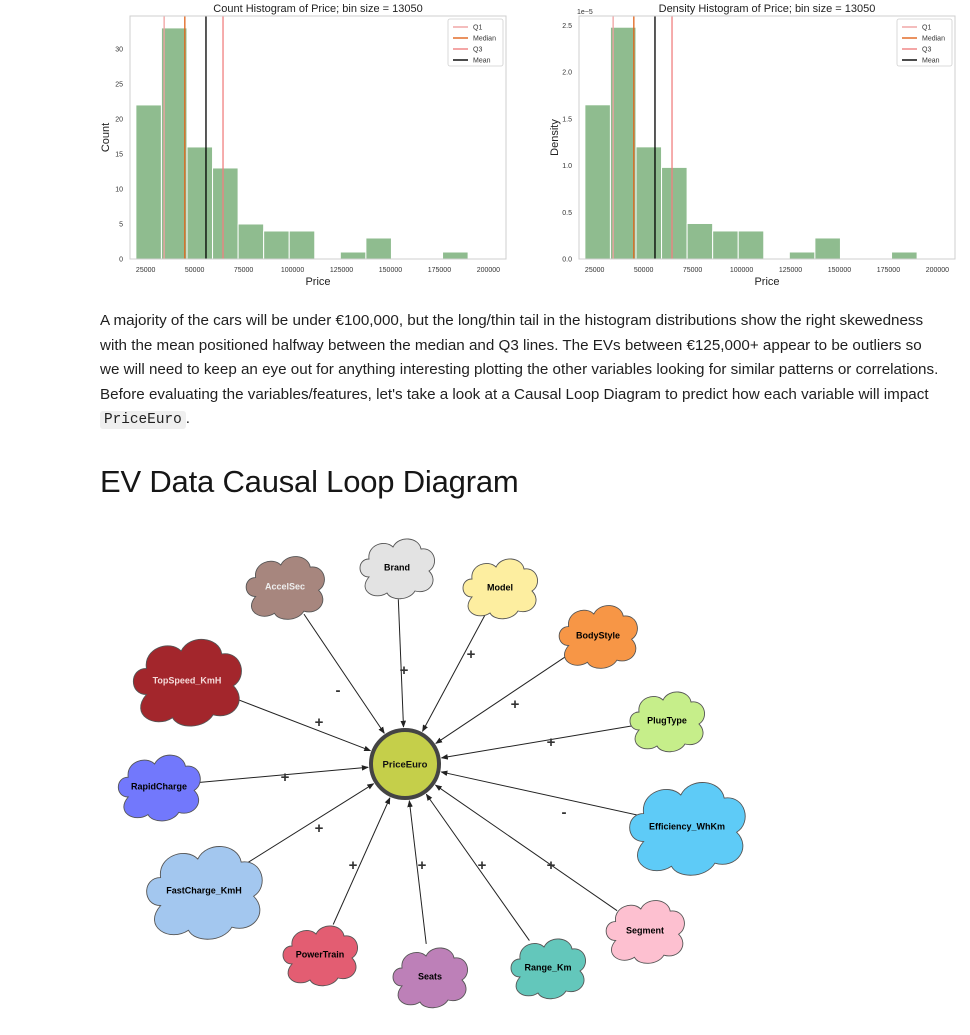 The width and height of the screenshot is (970, 1035). I want to click on density-xlabel: Price, so click(766, 282).